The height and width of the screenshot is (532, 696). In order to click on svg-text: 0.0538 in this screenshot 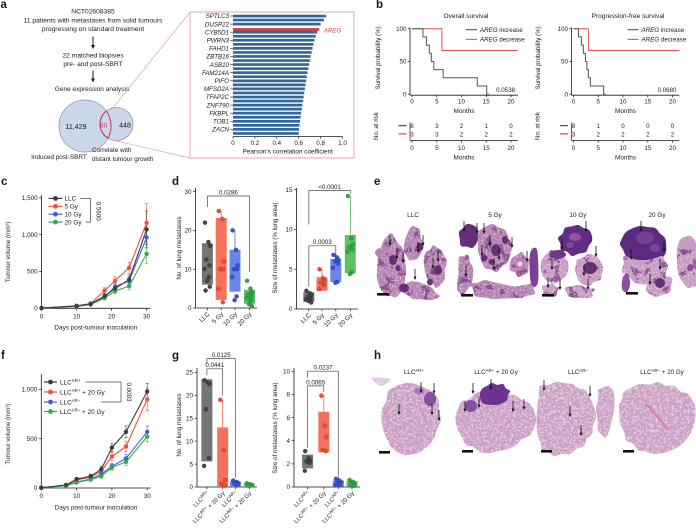, I will do `click(505, 90)`.